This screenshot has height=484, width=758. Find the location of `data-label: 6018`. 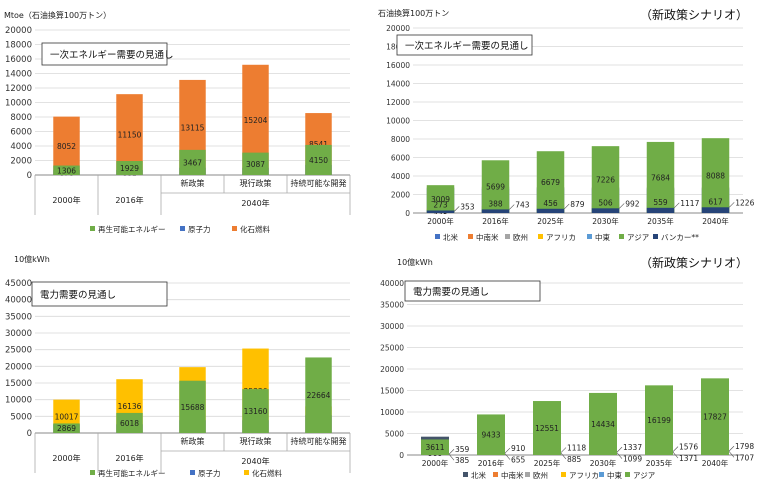

data-label: 6018 is located at coordinates (129, 423).